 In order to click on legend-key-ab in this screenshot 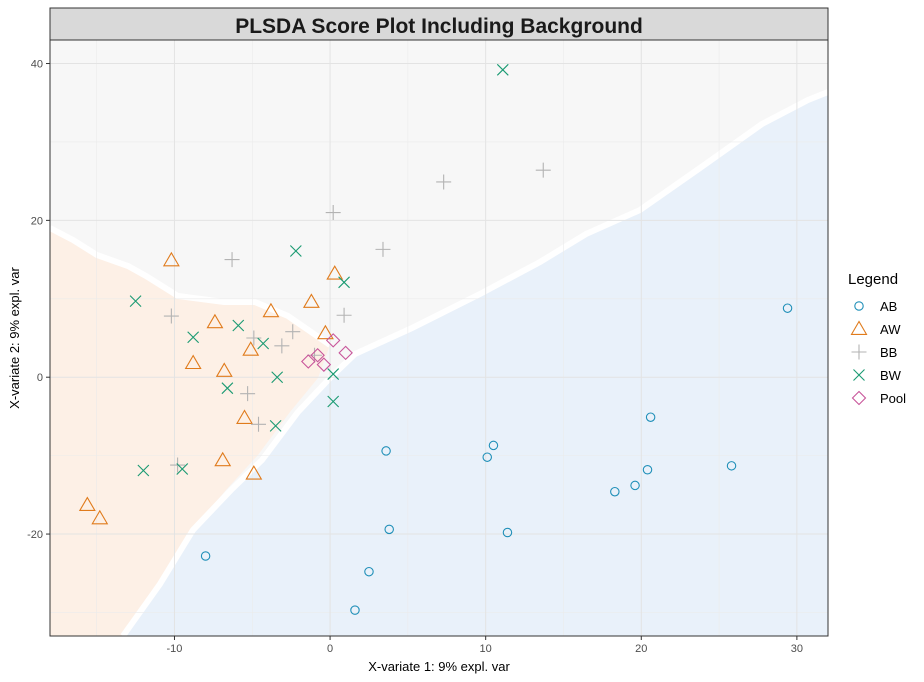, I will do `click(859, 306)`.